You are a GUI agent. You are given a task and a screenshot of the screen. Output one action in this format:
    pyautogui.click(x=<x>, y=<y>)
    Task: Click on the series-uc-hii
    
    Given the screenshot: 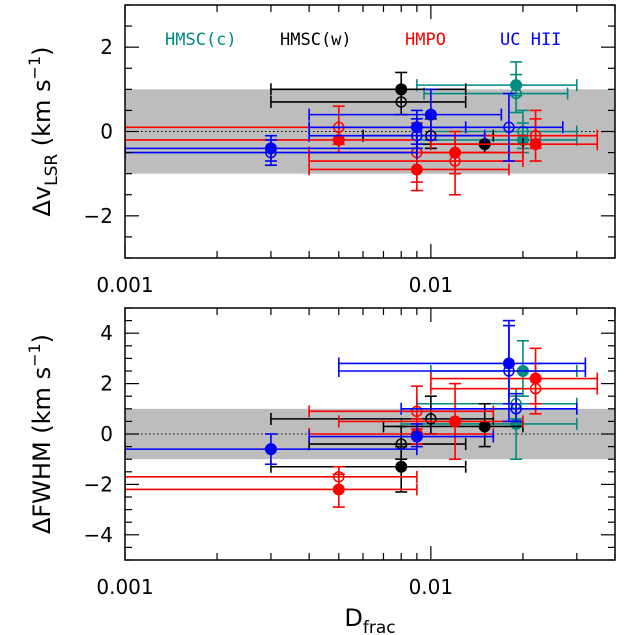 What is the action you would take?
    pyautogui.click(x=344, y=127)
    